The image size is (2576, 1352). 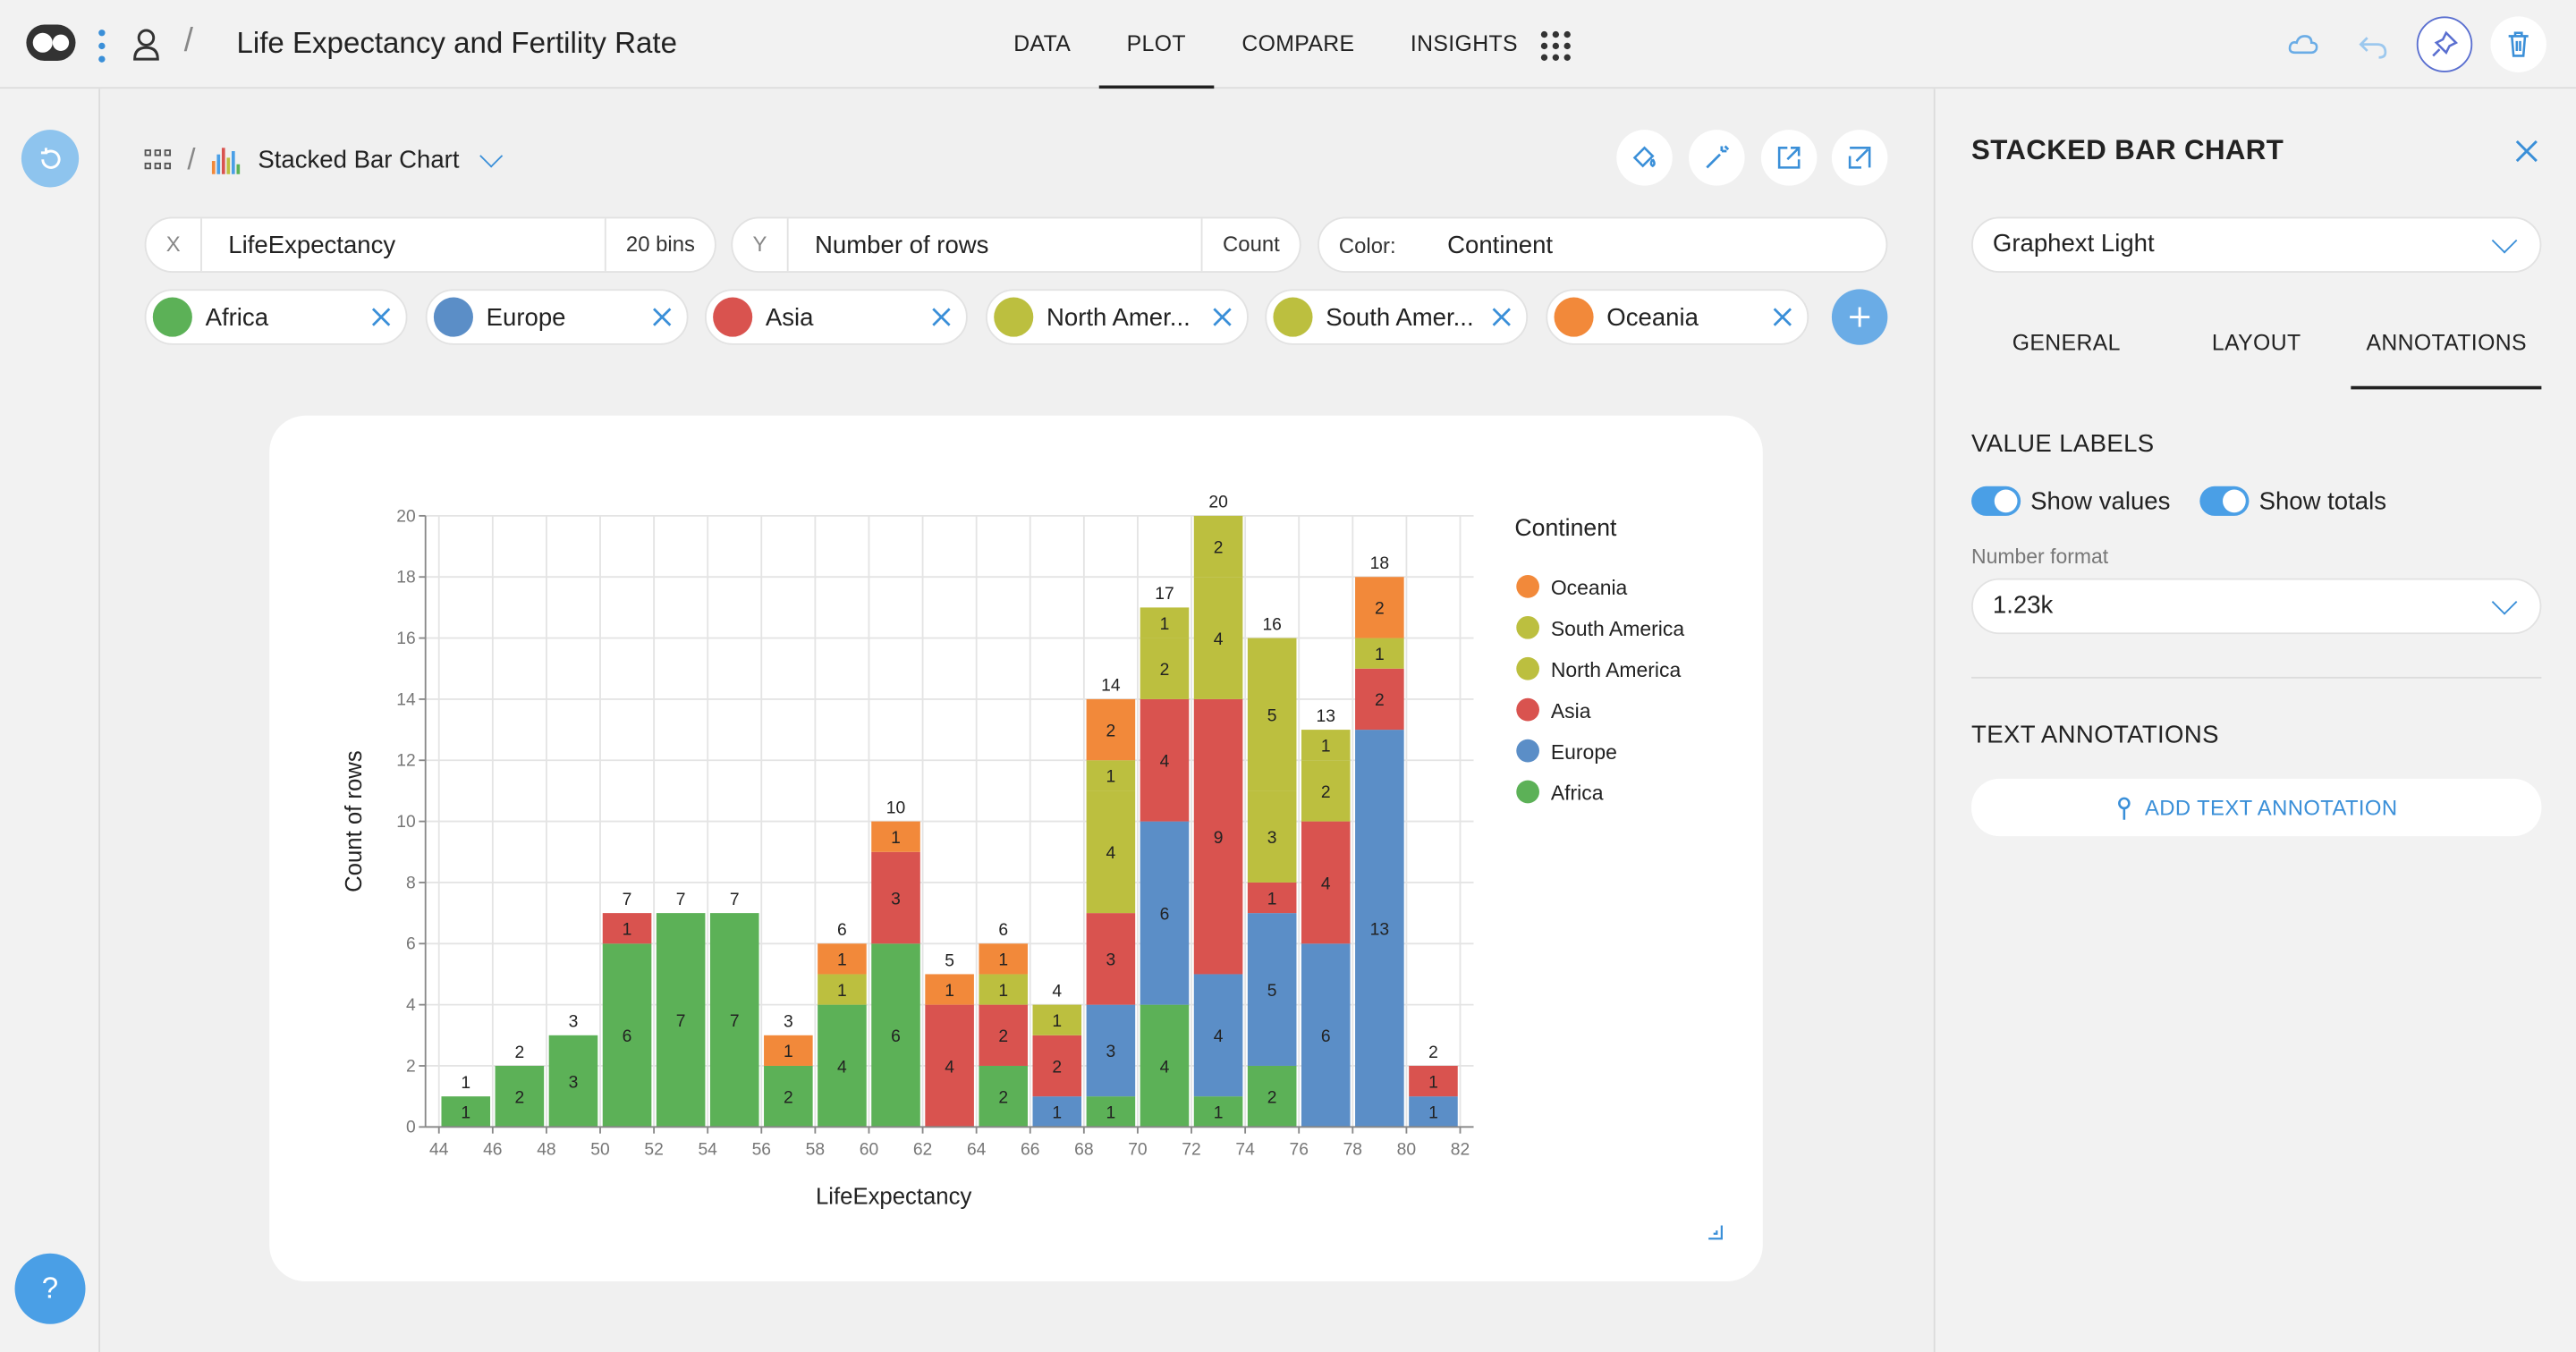 I want to click on tab-compare: COMPARE, so click(x=1298, y=43).